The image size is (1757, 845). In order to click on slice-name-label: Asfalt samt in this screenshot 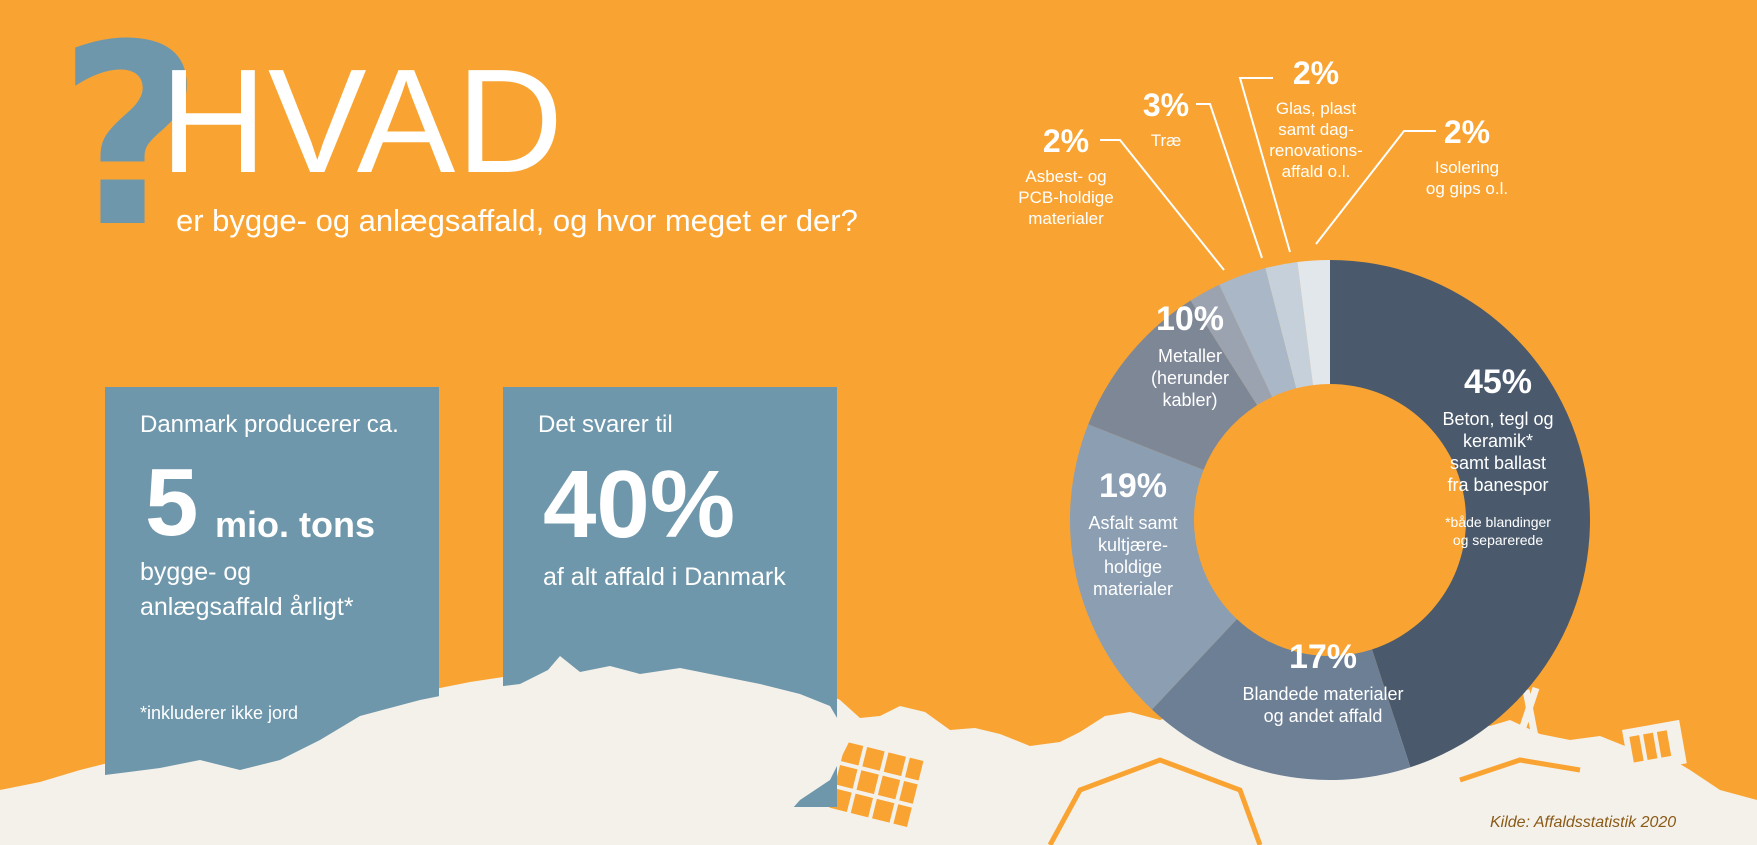, I will do `click(1132, 523)`.